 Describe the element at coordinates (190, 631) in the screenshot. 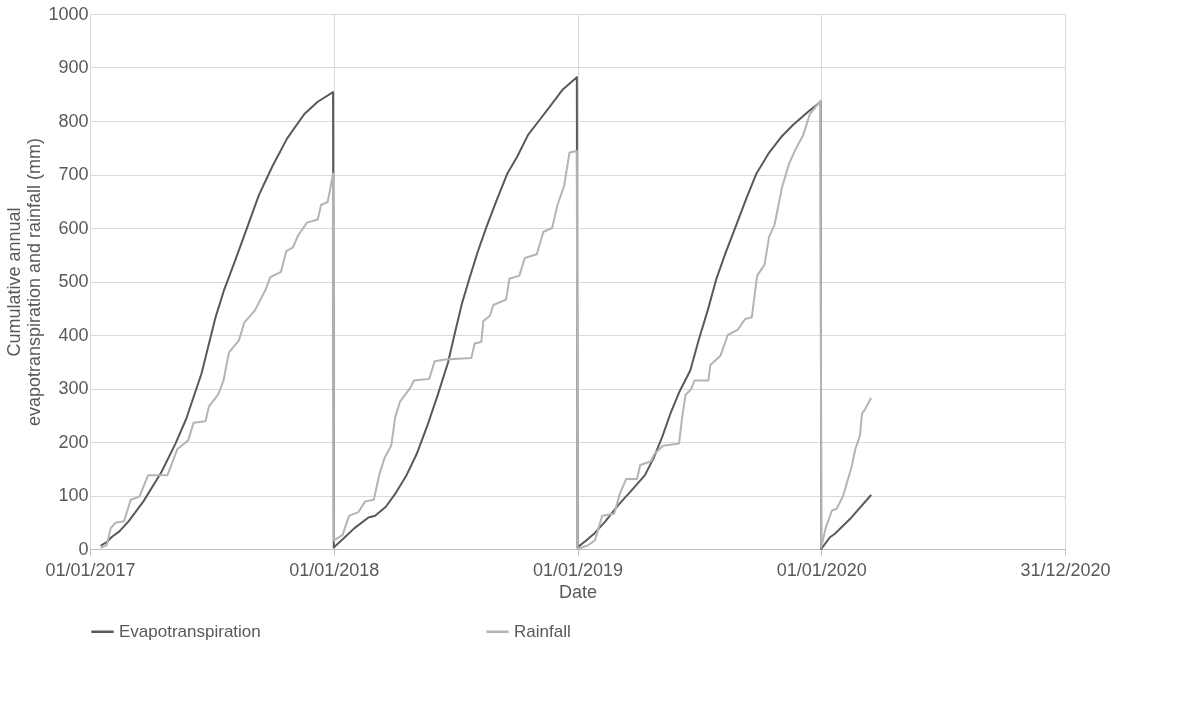

I see `legend-label: Evapotranspiration` at that location.